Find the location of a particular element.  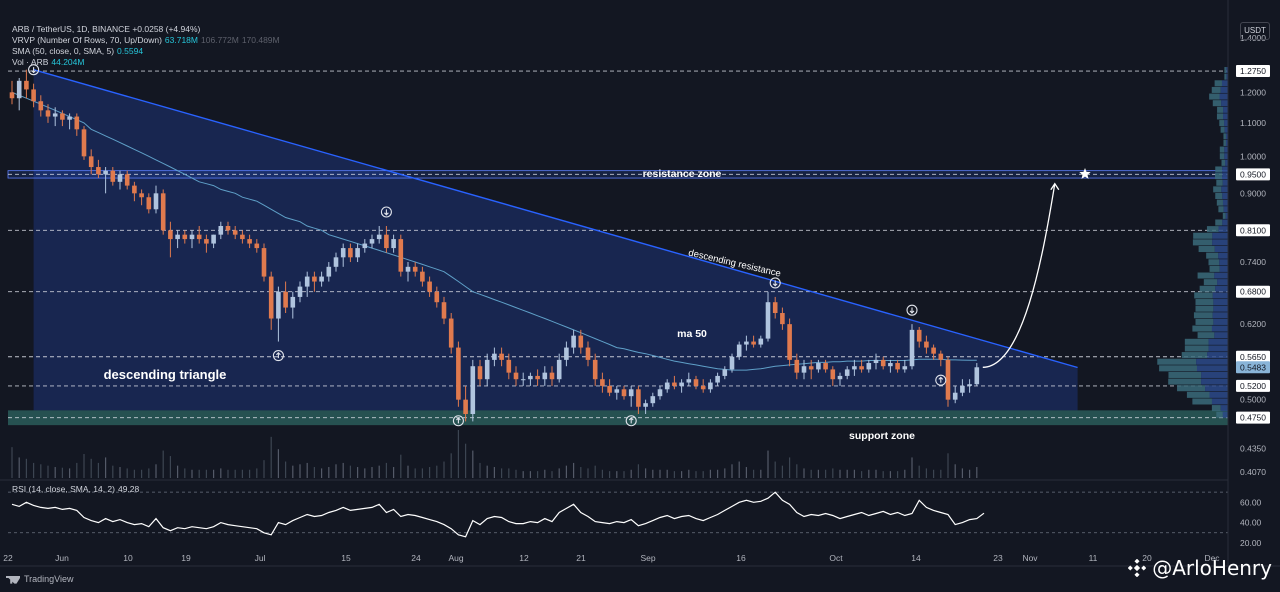

price-tag-label: 0.4750 is located at coordinates (1253, 418).